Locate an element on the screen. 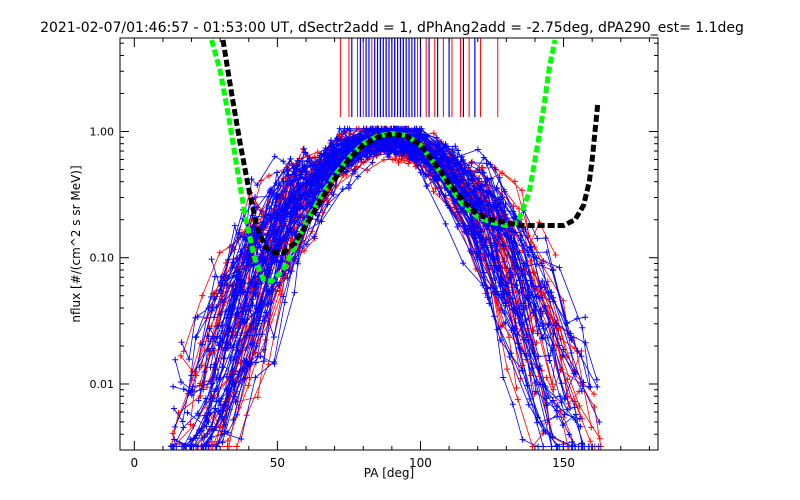 The height and width of the screenshot is (500, 800). x-tick-label: 0 is located at coordinates (134, 463).